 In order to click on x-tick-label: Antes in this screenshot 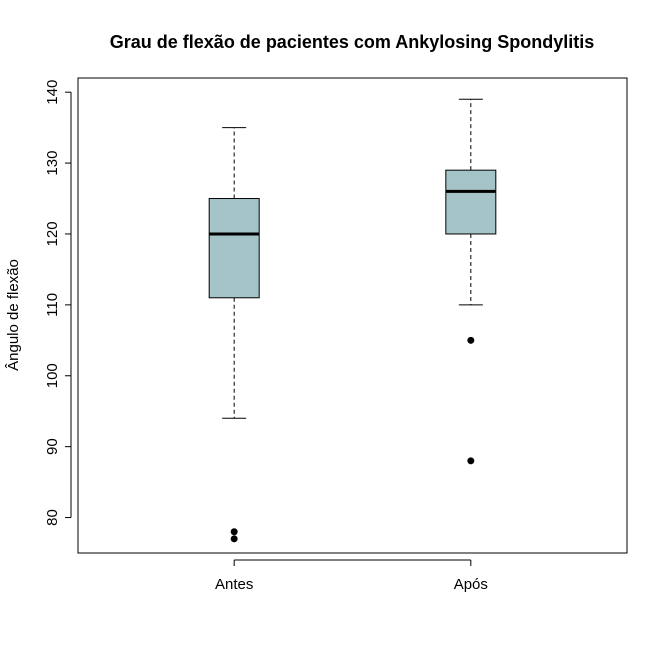, I will do `click(234, 584)`.